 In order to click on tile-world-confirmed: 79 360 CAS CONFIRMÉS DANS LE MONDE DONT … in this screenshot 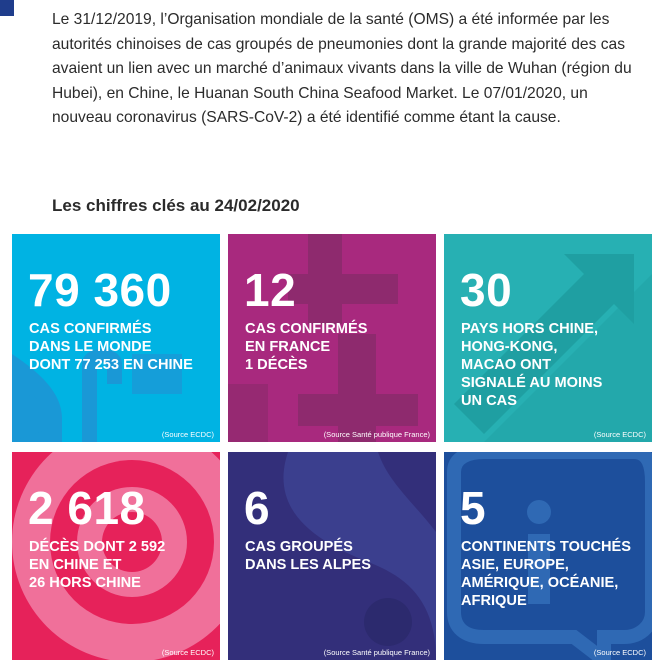, I will do `click(116, 338)`.